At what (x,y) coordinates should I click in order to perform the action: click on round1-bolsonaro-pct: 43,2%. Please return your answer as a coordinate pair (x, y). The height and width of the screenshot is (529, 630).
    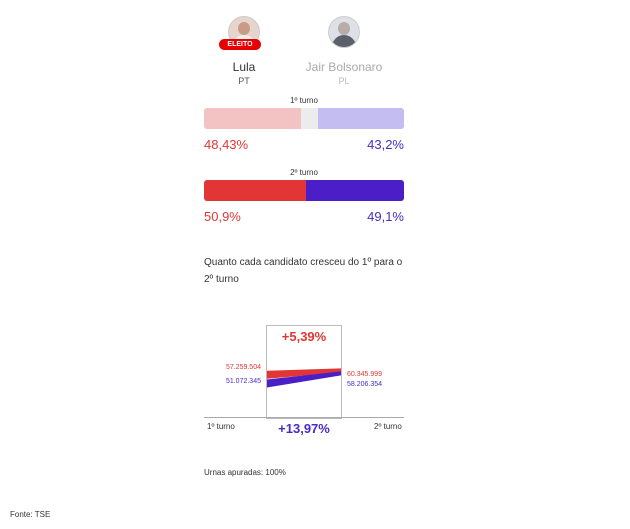
    Looking at the image, I should click on (385, 144).